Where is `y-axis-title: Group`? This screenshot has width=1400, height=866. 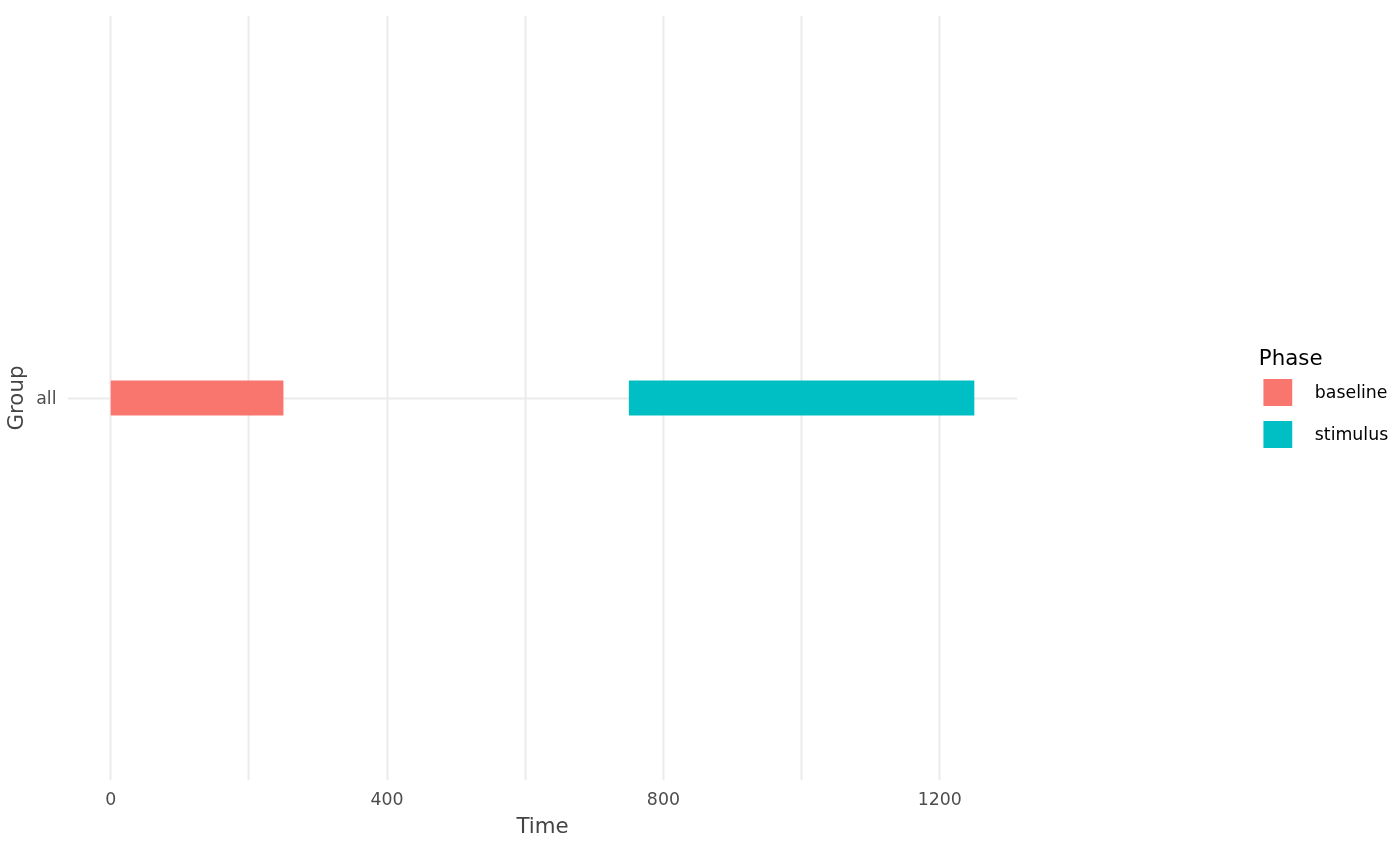
y-axis-title: Group is located at coordinates (16, 398).